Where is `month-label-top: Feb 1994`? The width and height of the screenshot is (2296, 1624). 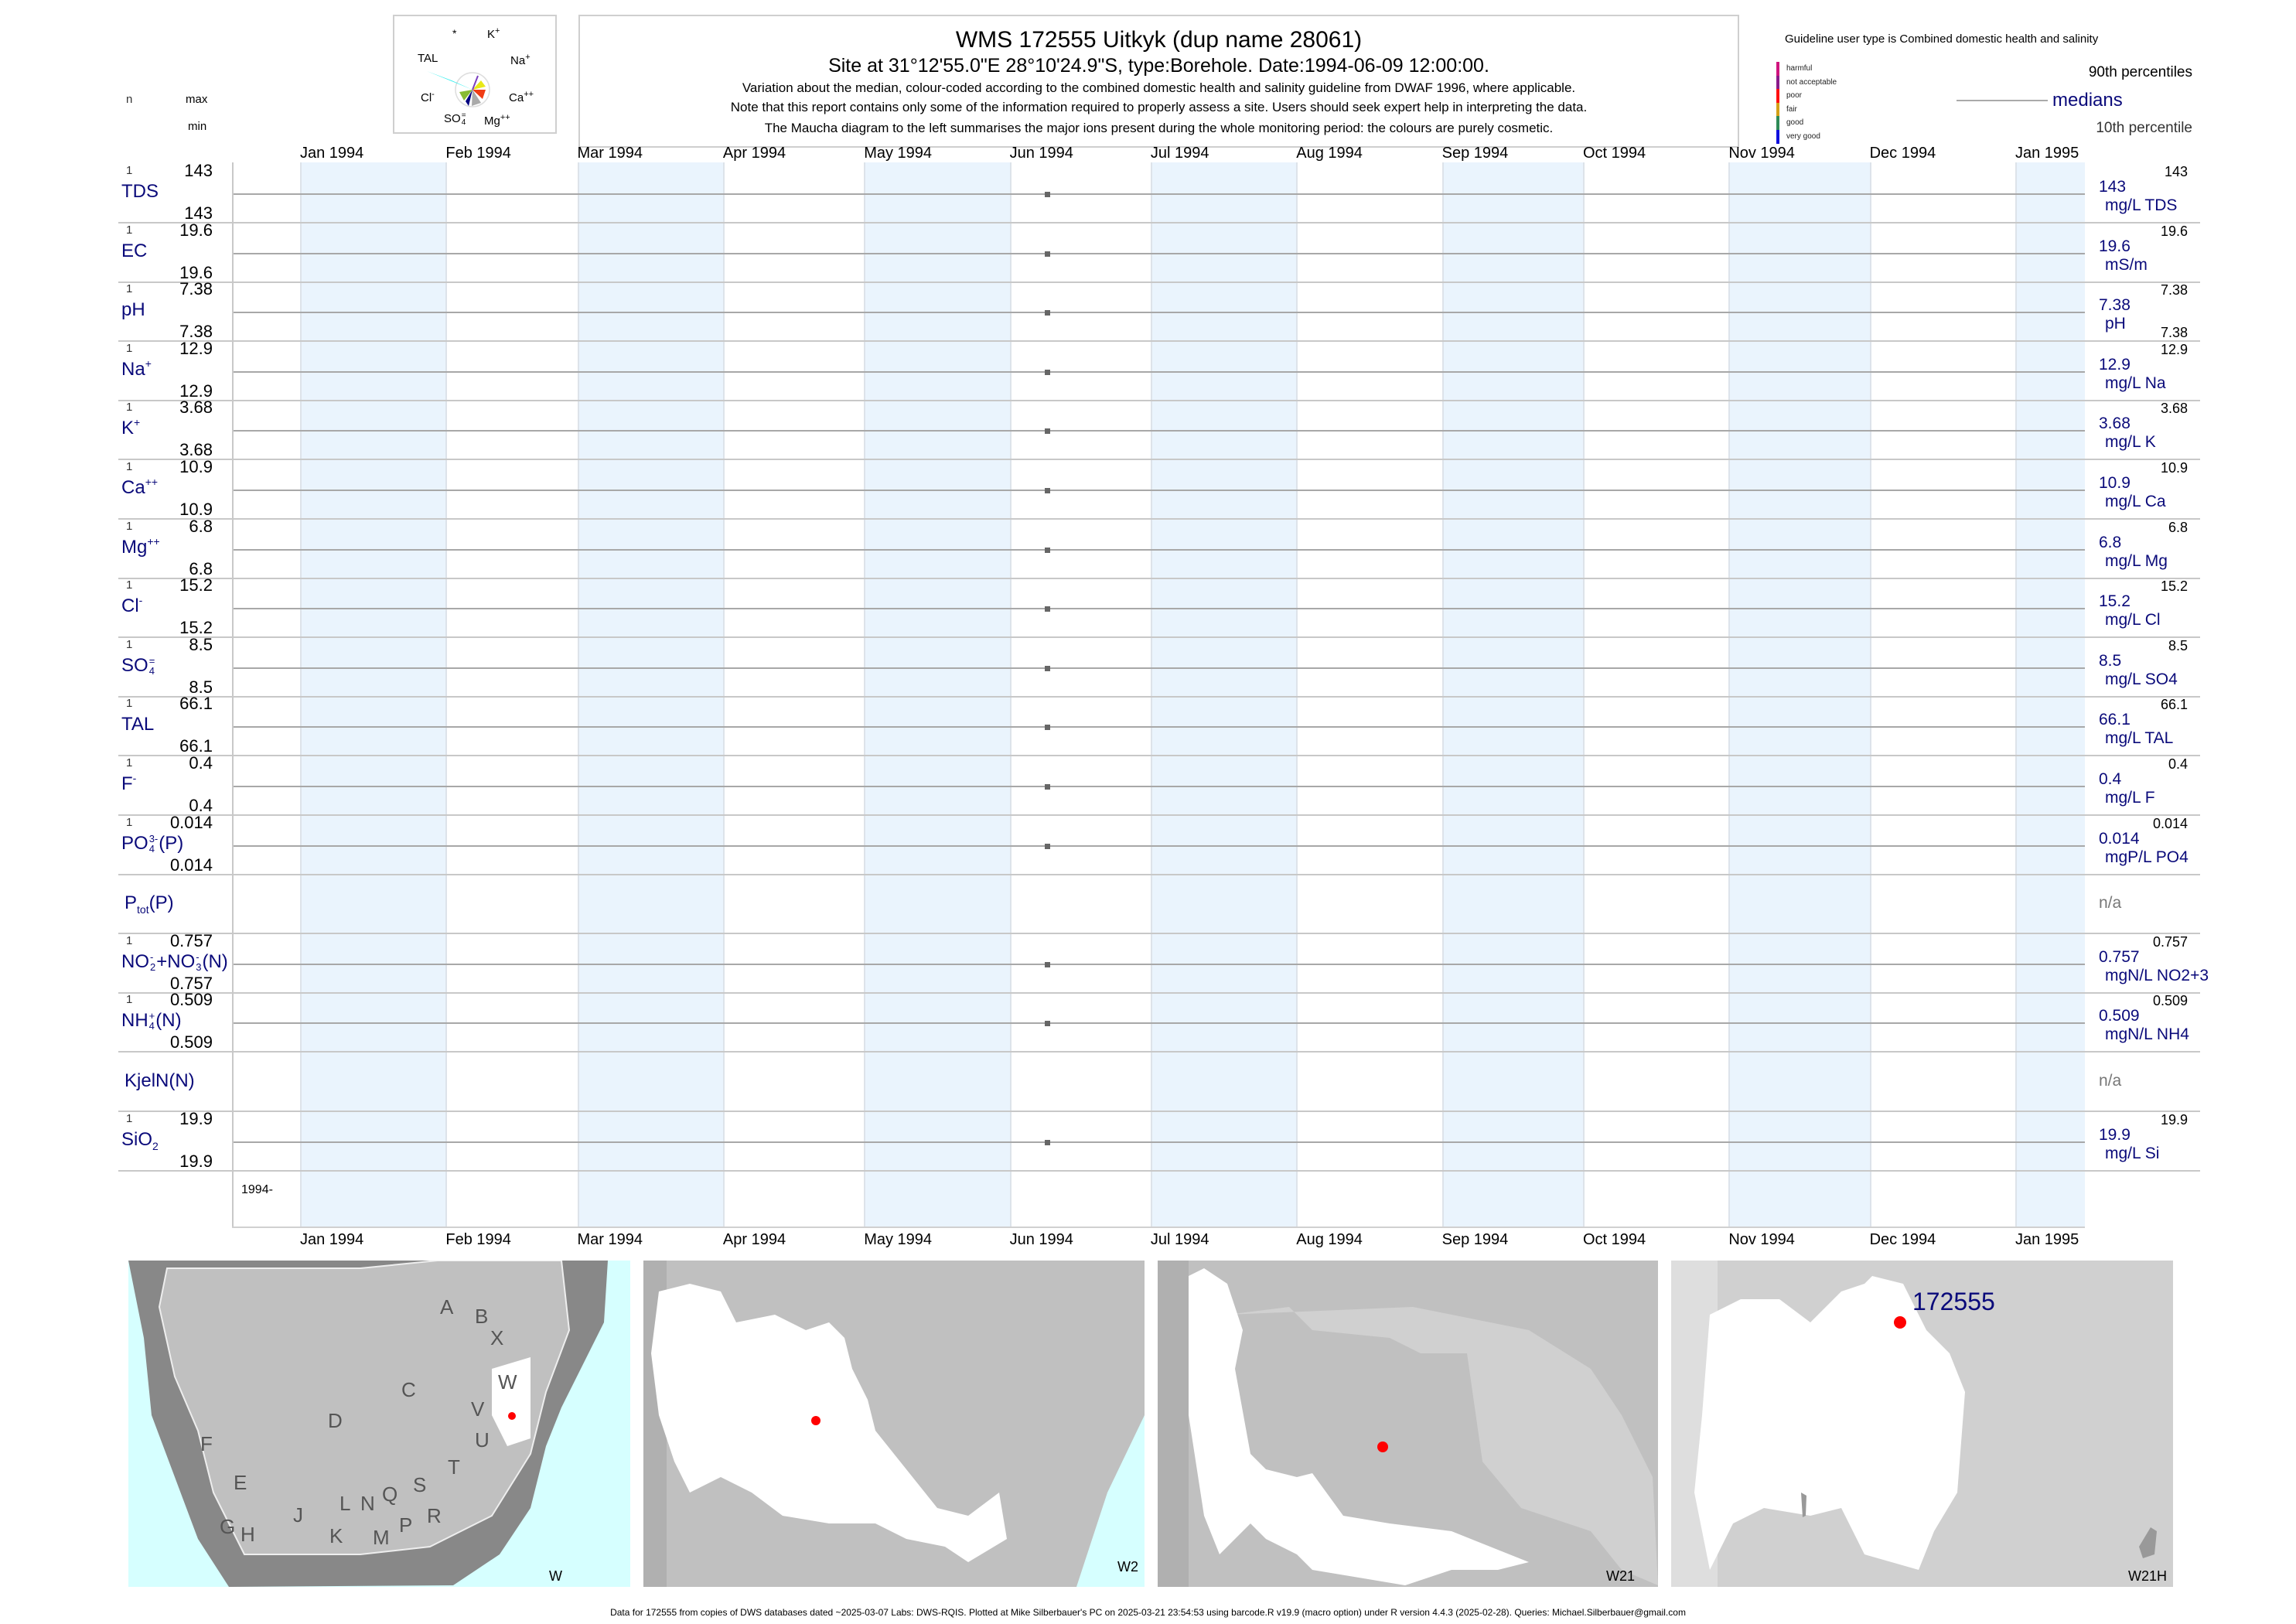
month-label-top: Feb 1994 is located at coordinates (478, 153).